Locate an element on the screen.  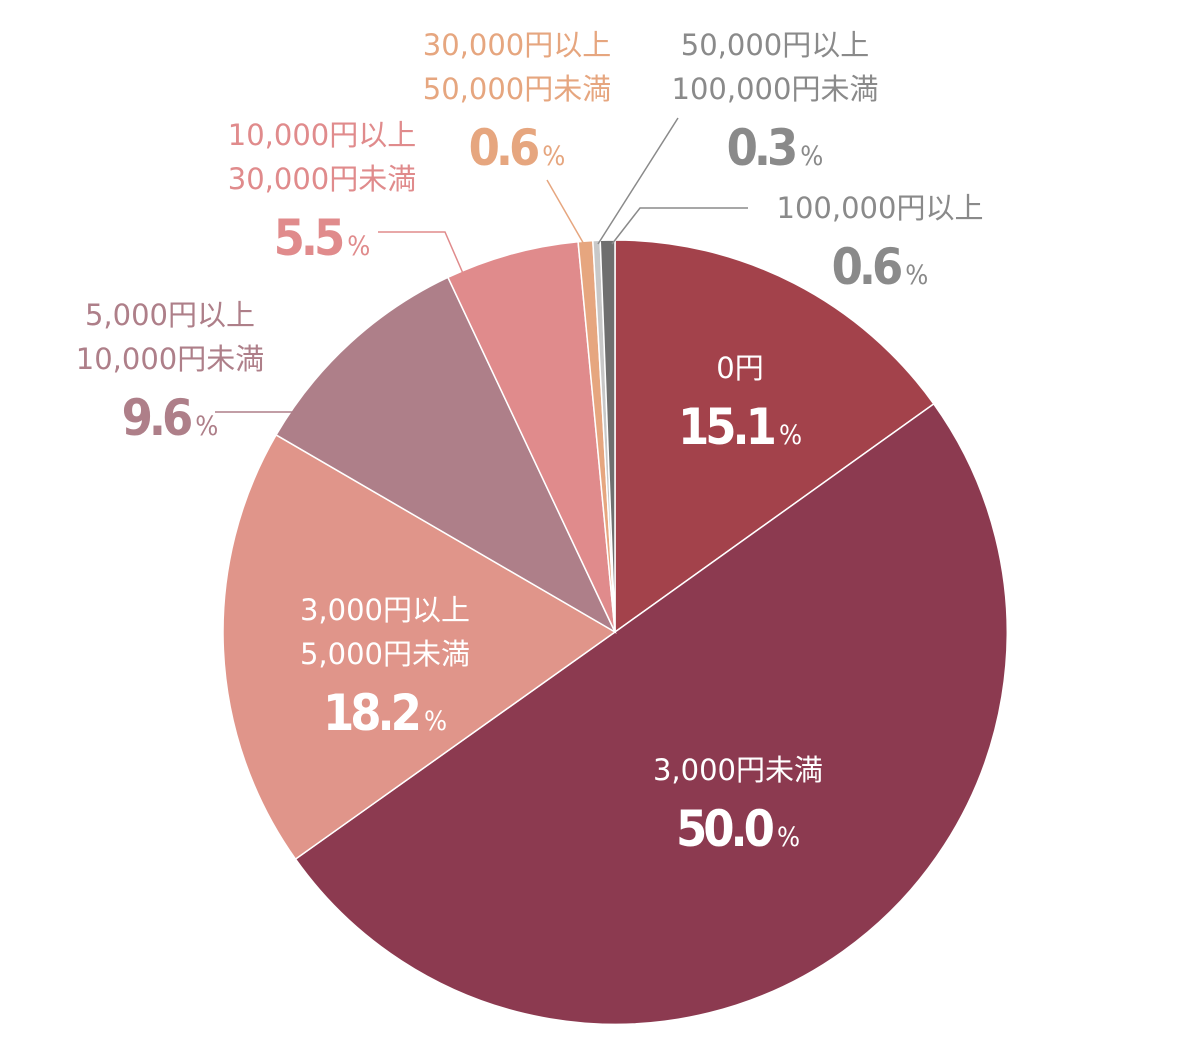
slice-value-label: 9.6% is located at coordinates (170, 418).